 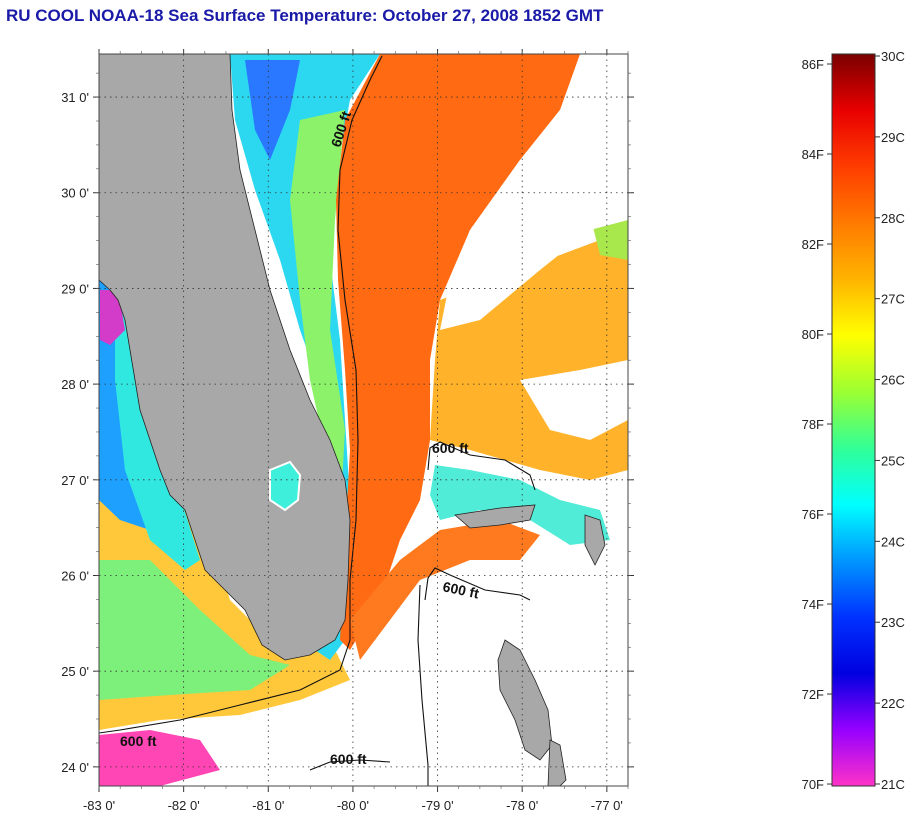 I want to click on andros-land, so click(x=525, y=700).